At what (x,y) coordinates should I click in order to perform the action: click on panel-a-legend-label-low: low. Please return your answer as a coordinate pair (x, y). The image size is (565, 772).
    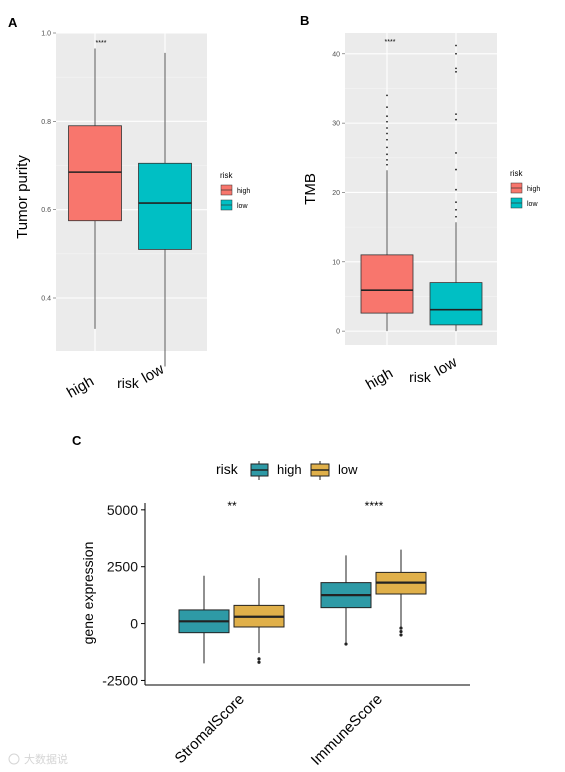
    Looking at the image, I should click on (242, 206).